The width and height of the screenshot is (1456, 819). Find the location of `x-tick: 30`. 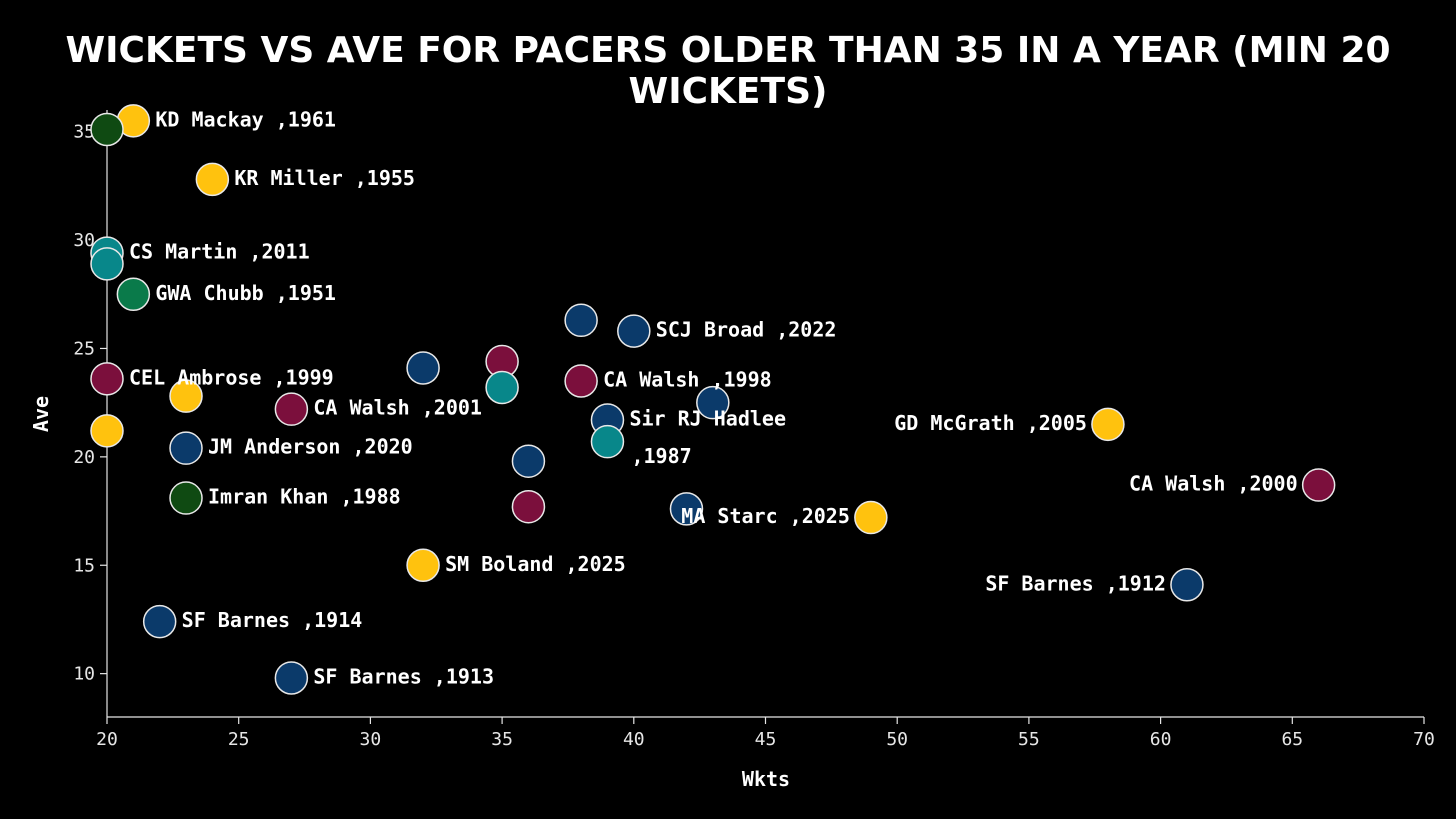

x-tick: 30 is located at coordinates (371, 733).